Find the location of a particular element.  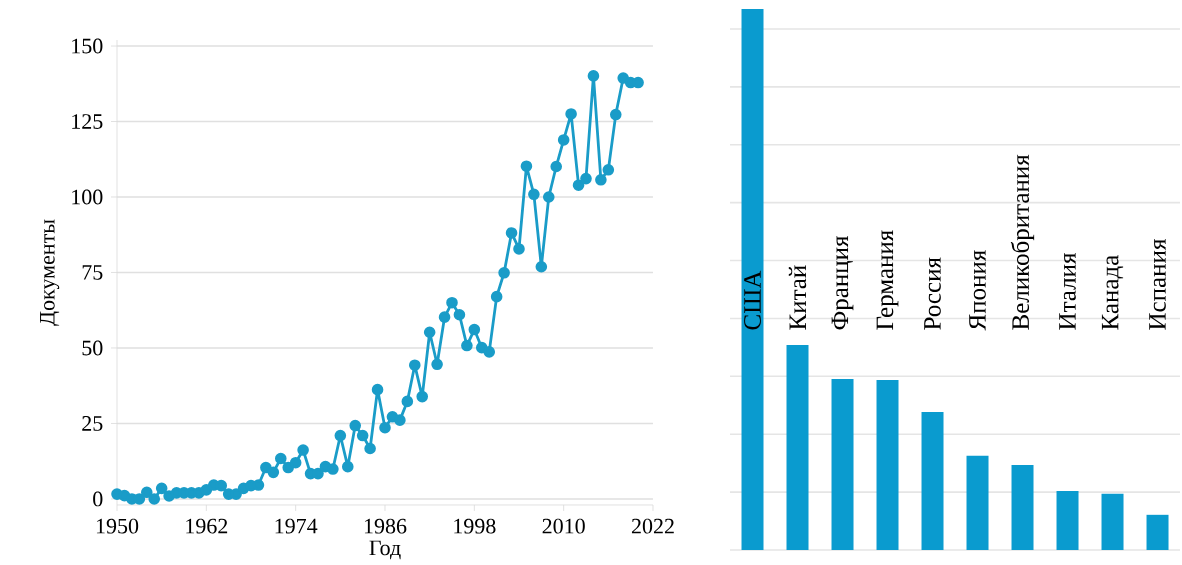

x-tick-label: 1962 is located at coordinates (207, 526).